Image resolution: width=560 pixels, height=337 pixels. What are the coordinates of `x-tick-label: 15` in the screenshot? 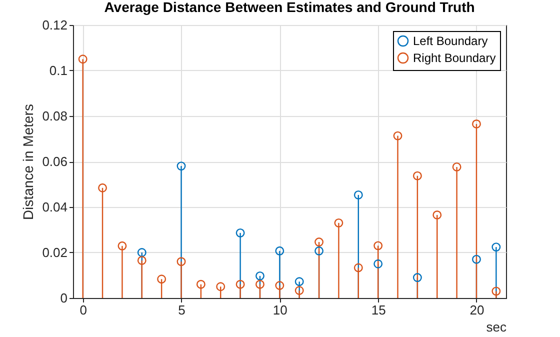 It's located at (378, 310).